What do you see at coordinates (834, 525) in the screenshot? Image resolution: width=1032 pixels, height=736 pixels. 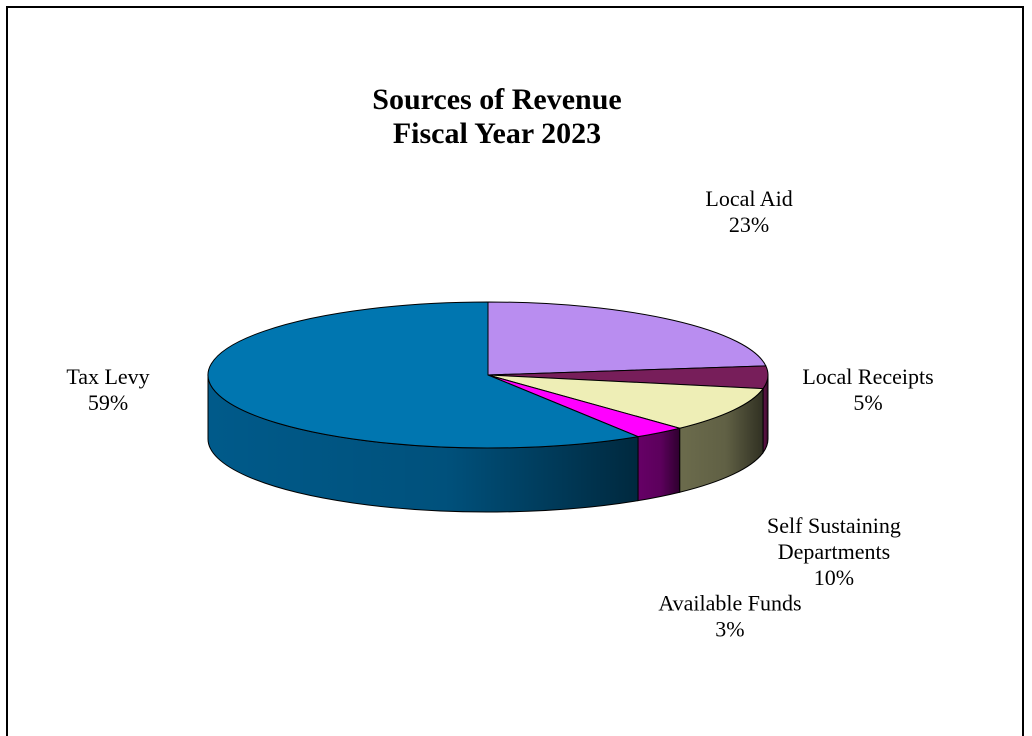 I see `slice-name-label: Self Sustaining` at bounding box center [834, 525].